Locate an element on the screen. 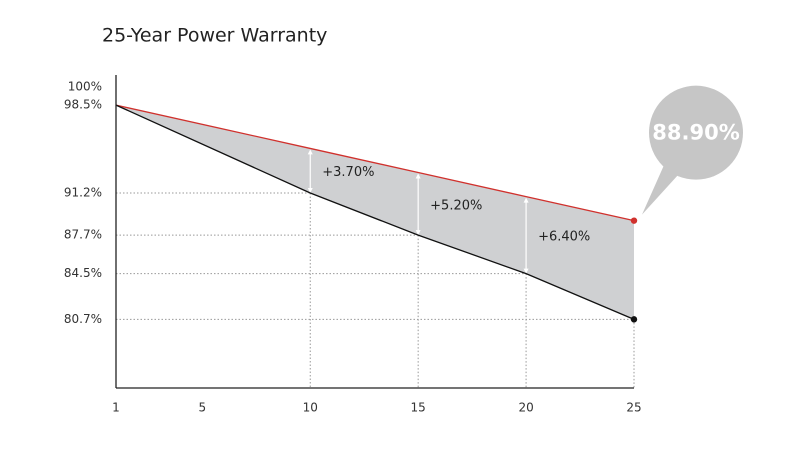  gain-label: +3.70% is located at coordinates (348, 172).